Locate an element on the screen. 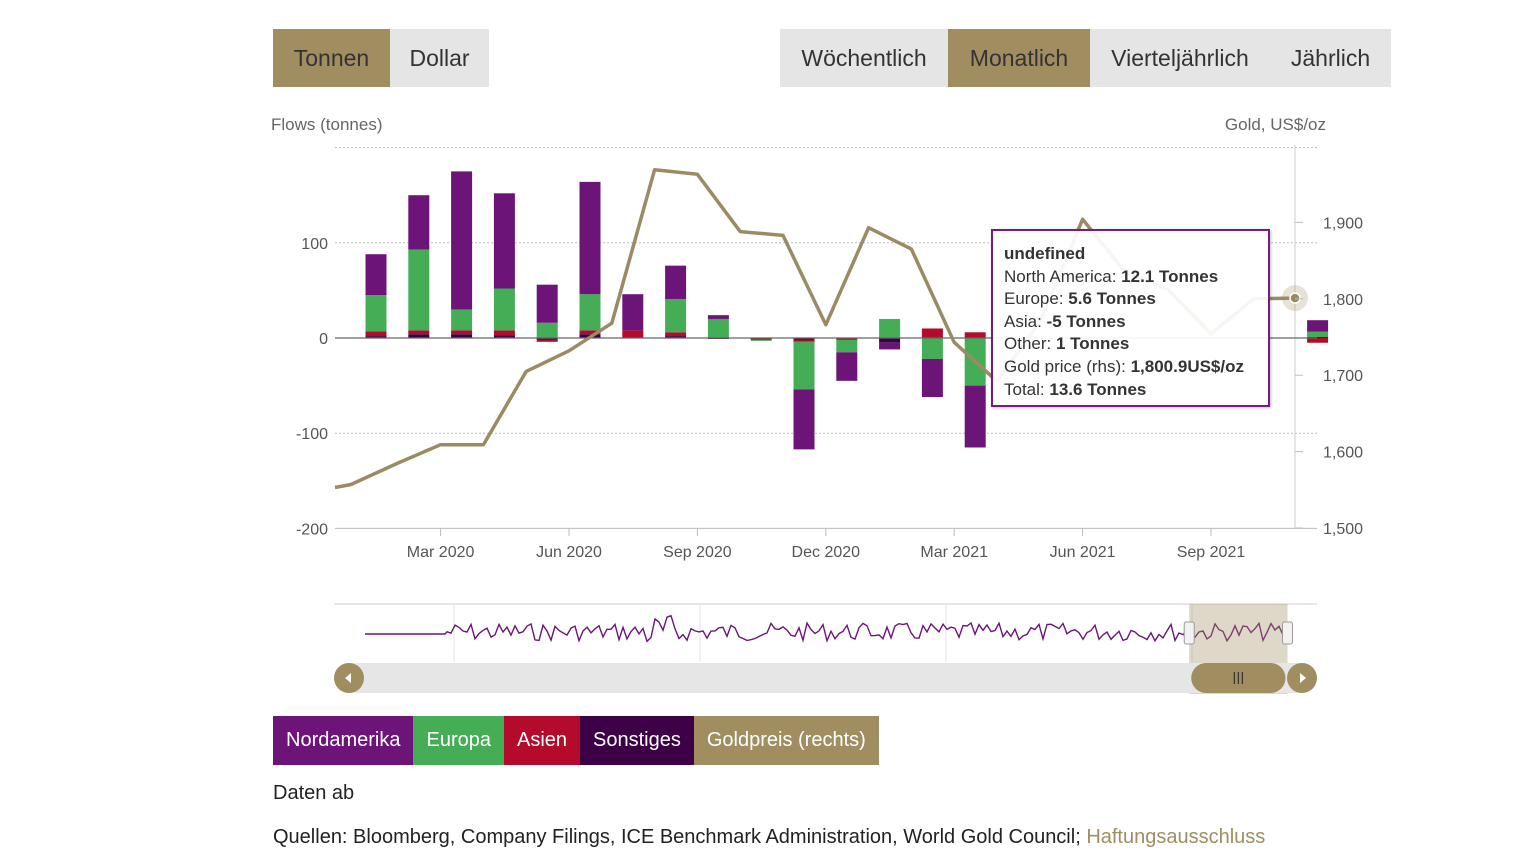 The width and height of the screenshot is (1517, 853). range-navigator is located at coordinates (825, 648).